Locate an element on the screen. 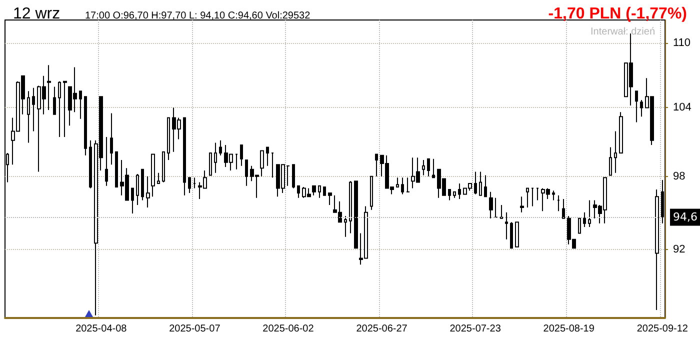 Image resolution: width=700 pixels, height=340 pixels. x-tick-label: 2025-04-08 is located at coordinates (102, 329).